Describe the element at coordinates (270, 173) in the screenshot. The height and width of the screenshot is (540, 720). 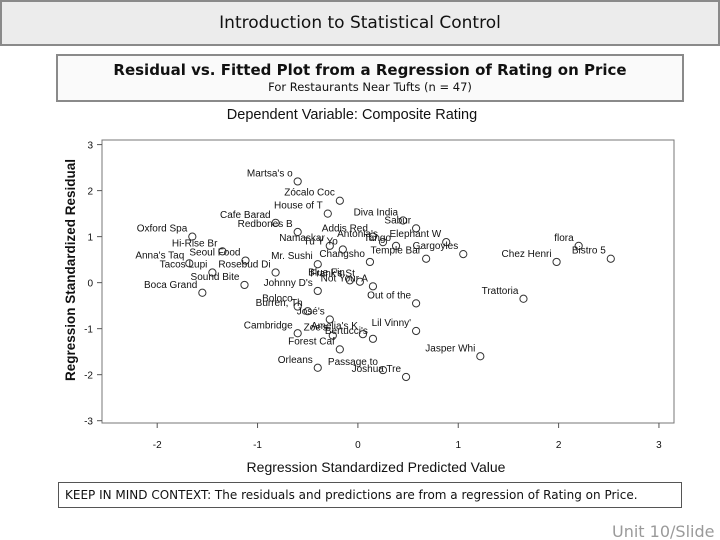
I see `point-label: Martsa's o` at that location.